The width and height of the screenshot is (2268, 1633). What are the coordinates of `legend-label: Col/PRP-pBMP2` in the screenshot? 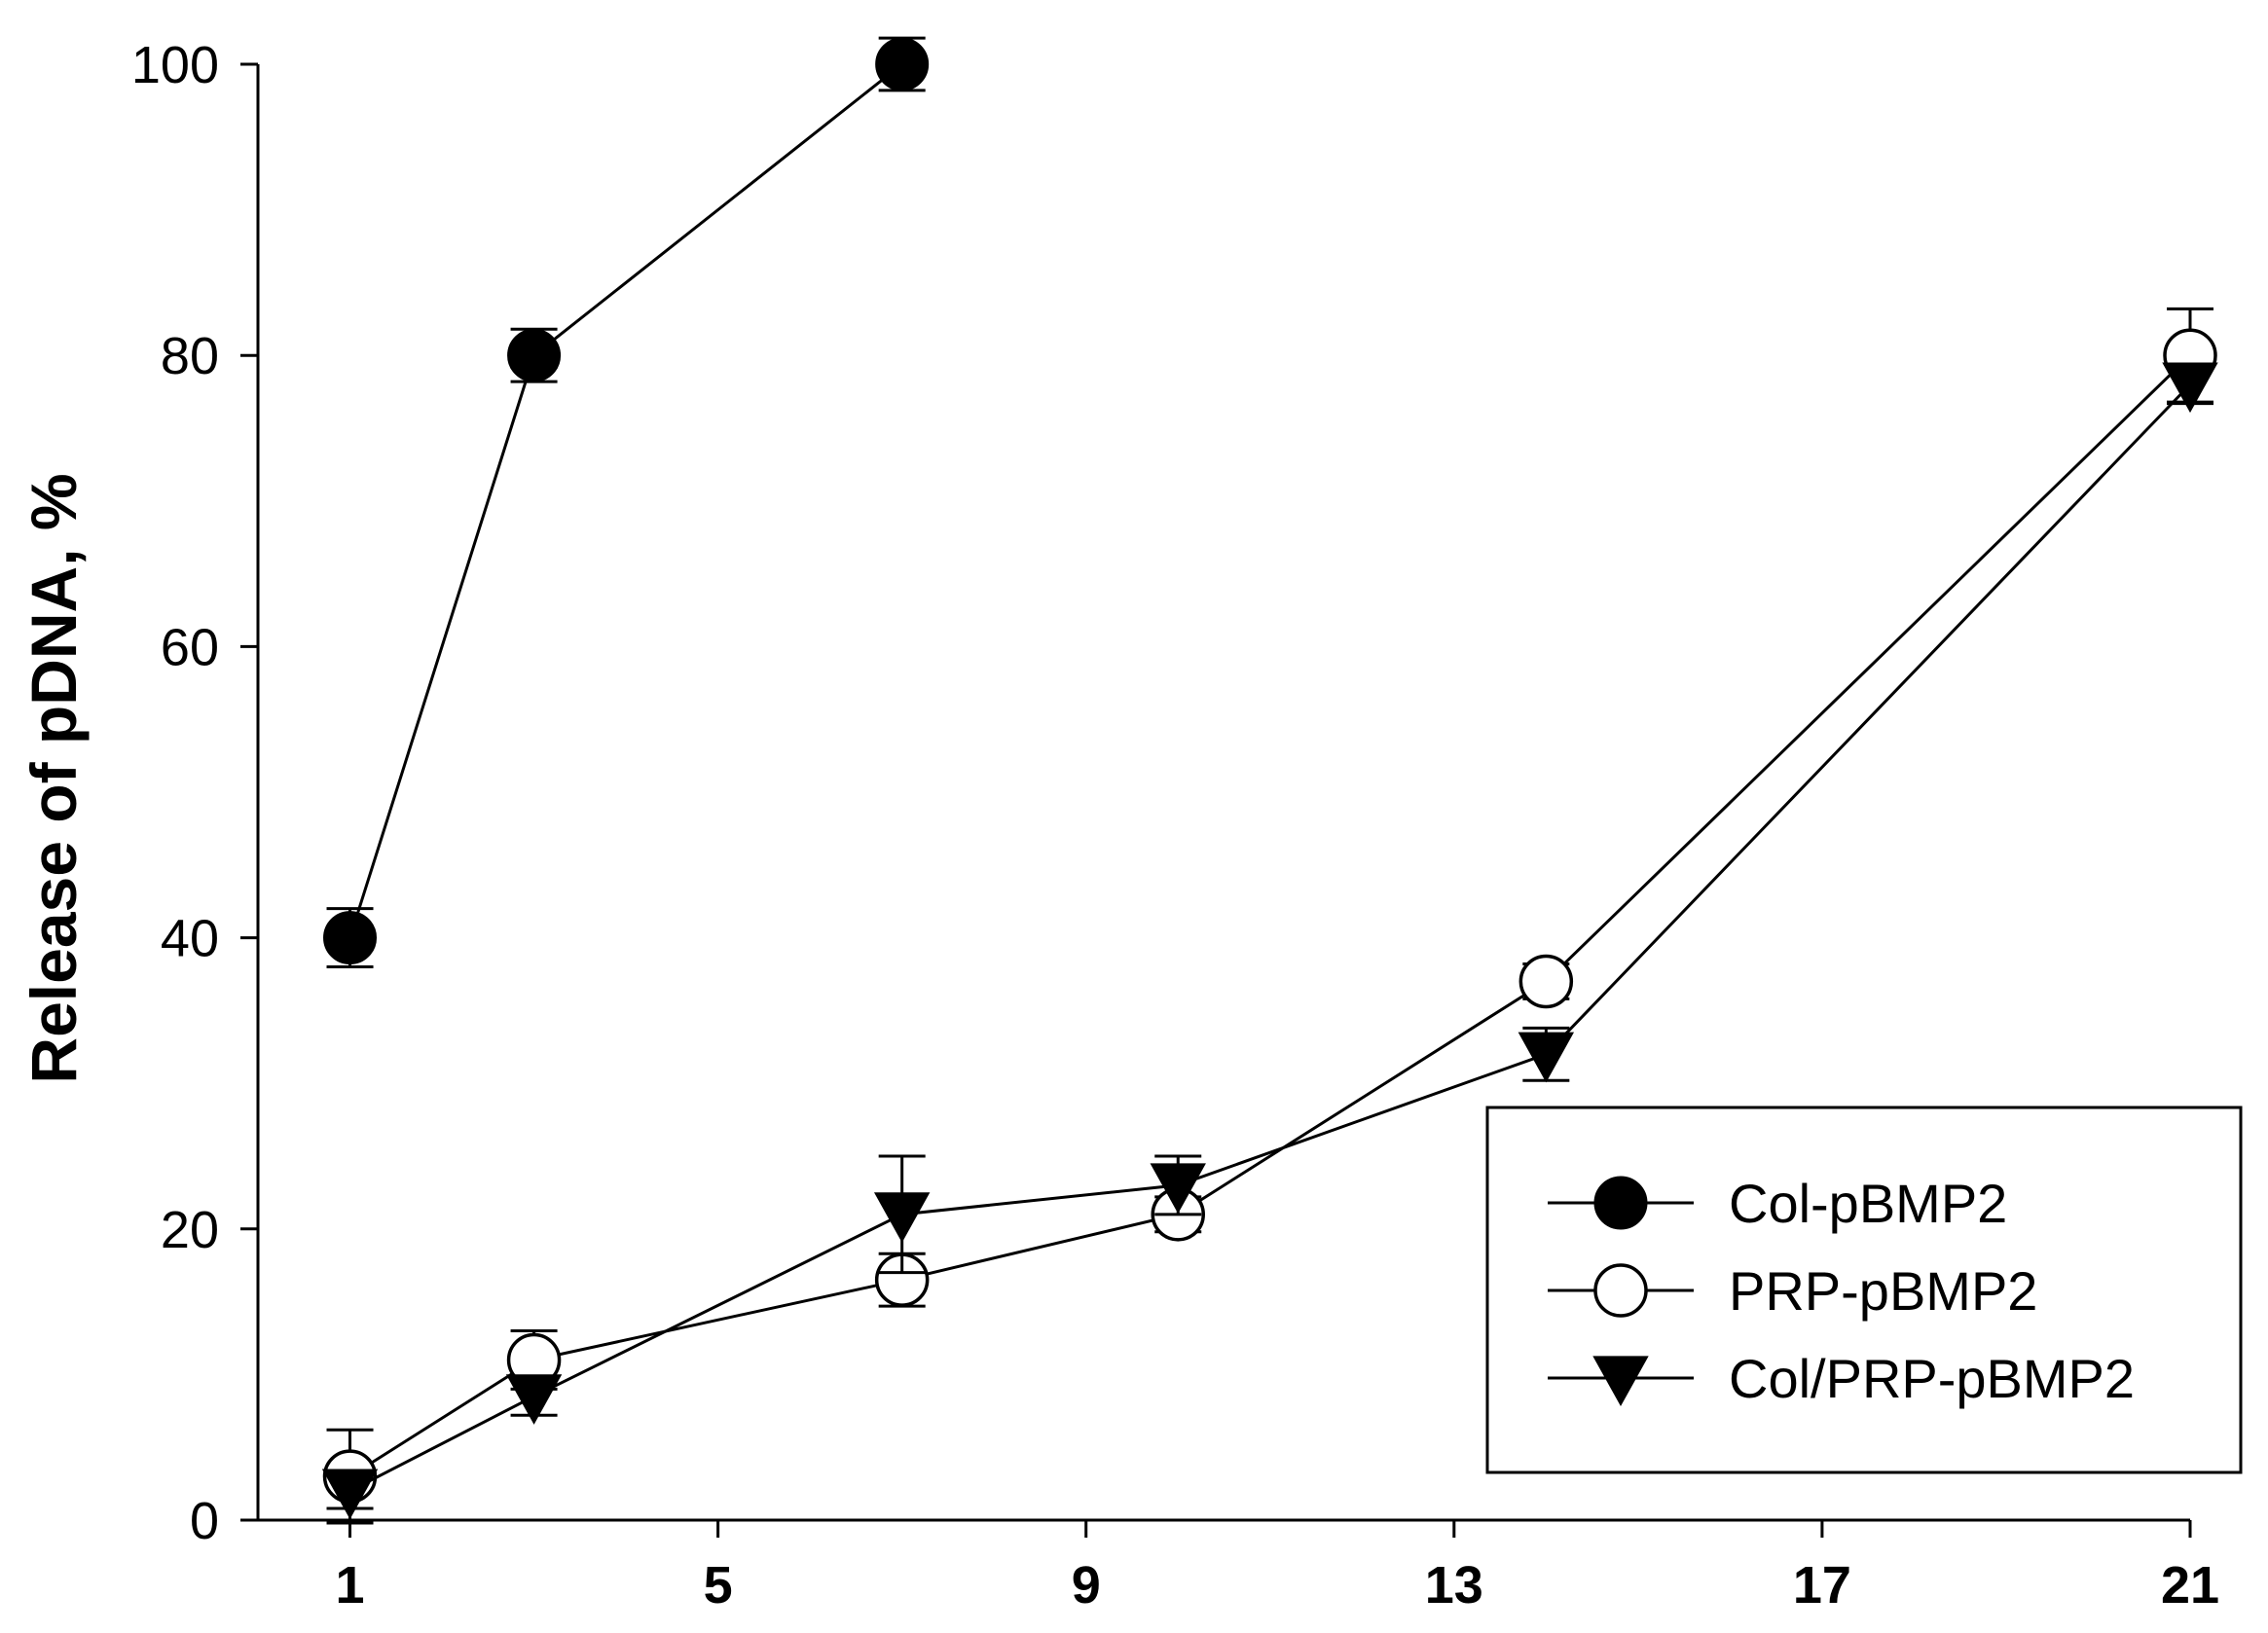 It's located at (1932, 1378).